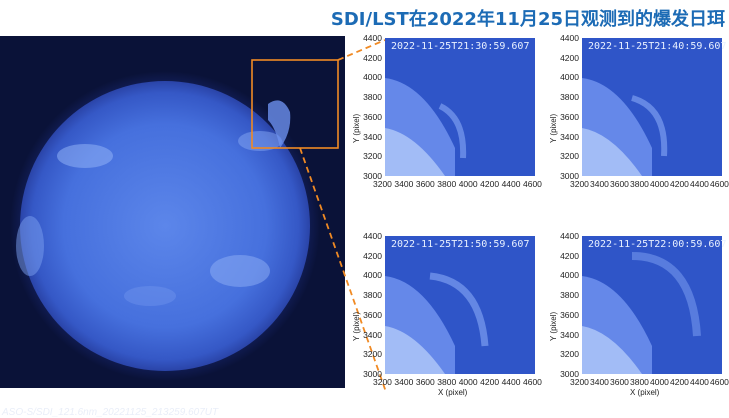 The height and width of the screenshot is (418, 729). Describe the element at coordinates (511, 184) in the screenshot. I see `panel-1-xtick: 4400` at that location.